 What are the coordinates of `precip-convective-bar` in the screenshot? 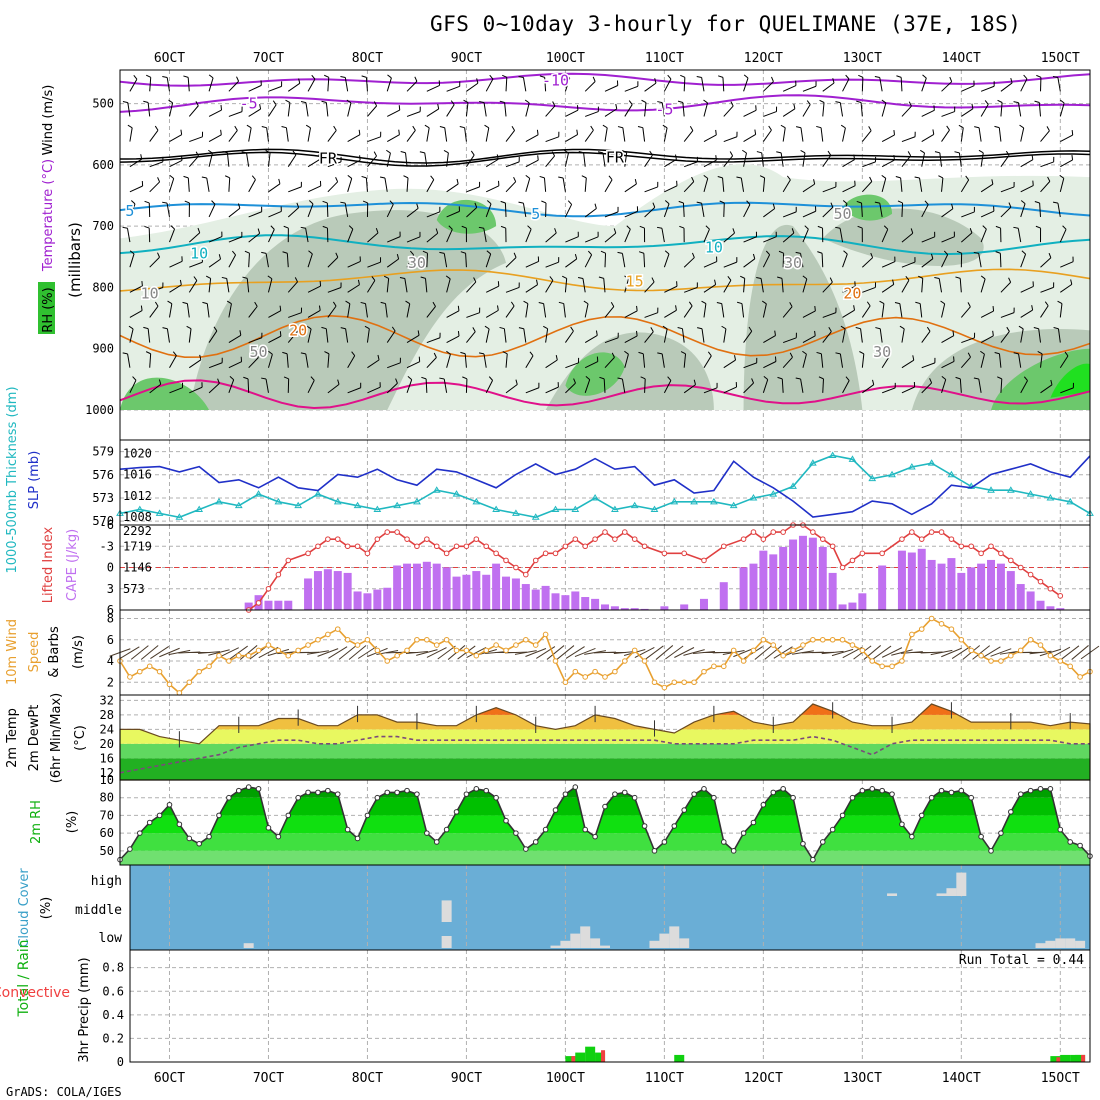 It's located at (603, 1056).